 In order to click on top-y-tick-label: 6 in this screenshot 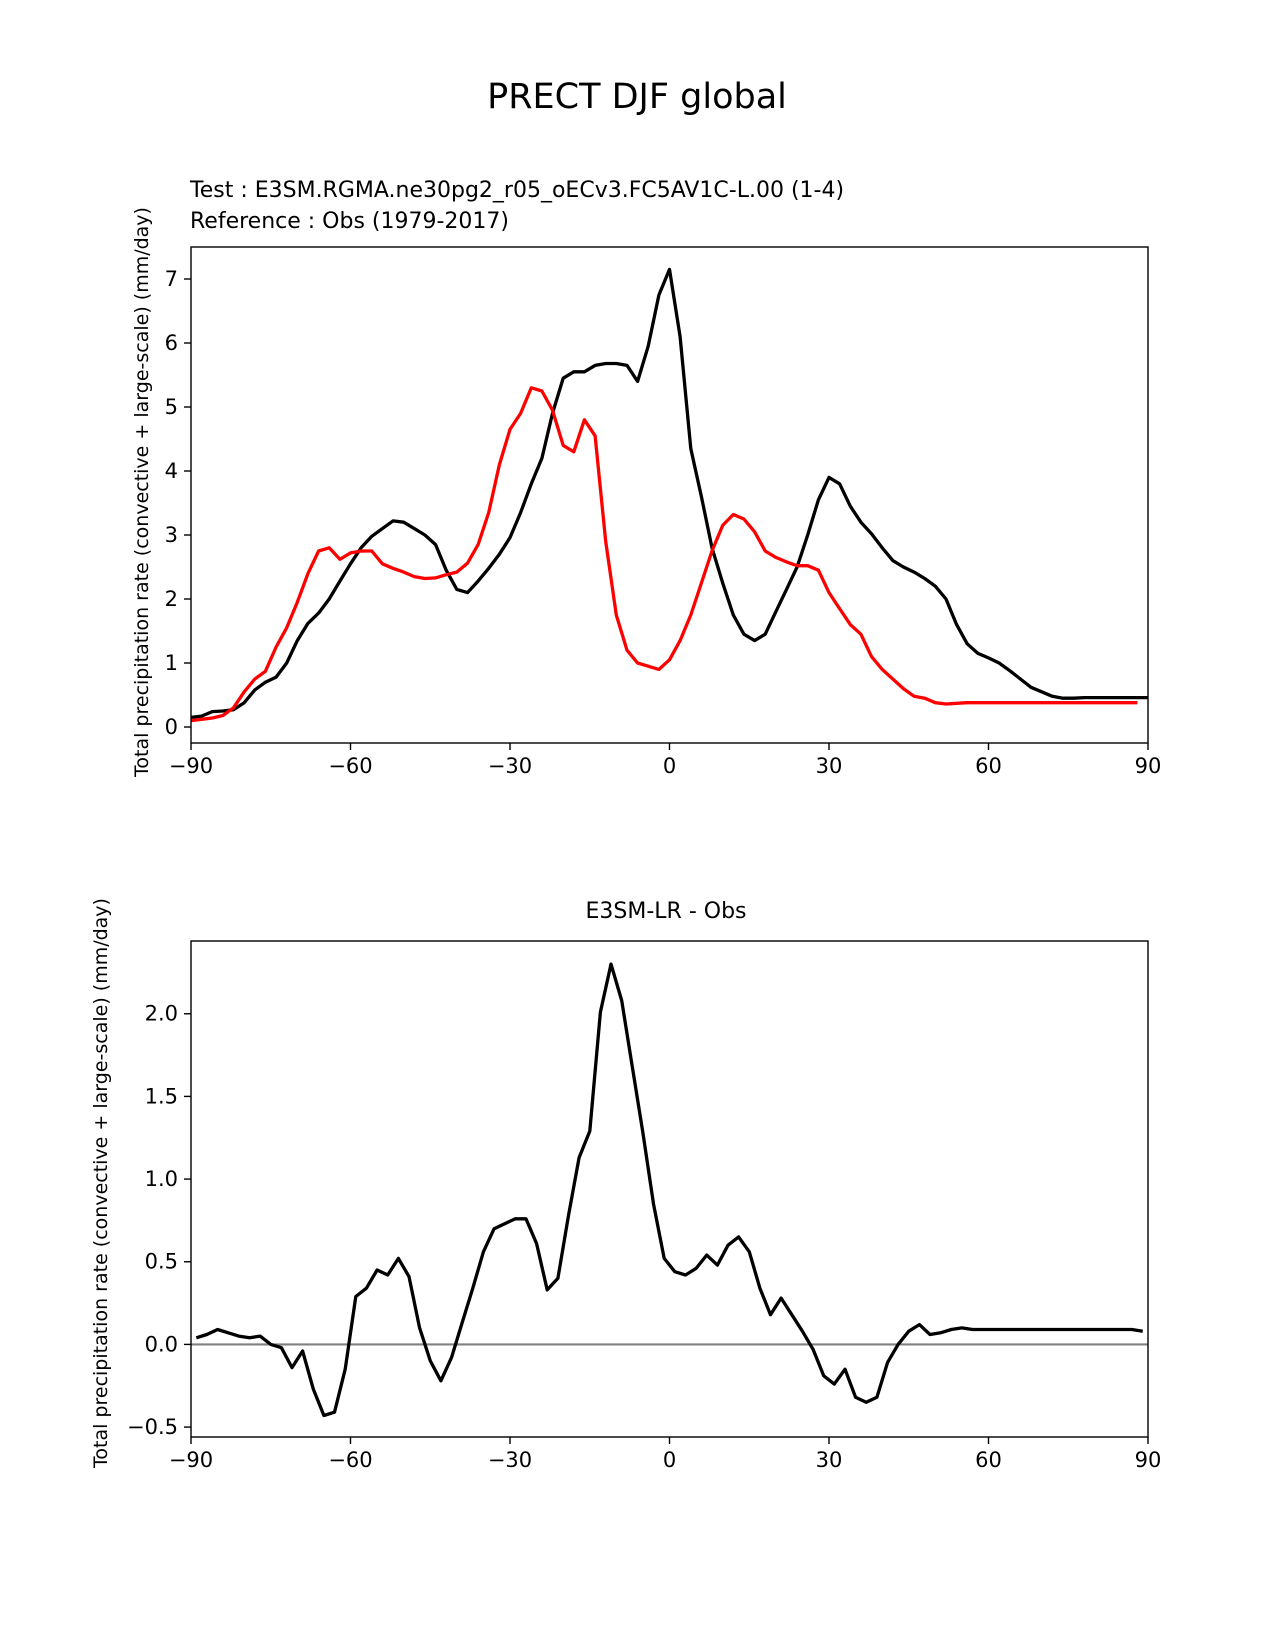, I will do `click(171, 343)`.